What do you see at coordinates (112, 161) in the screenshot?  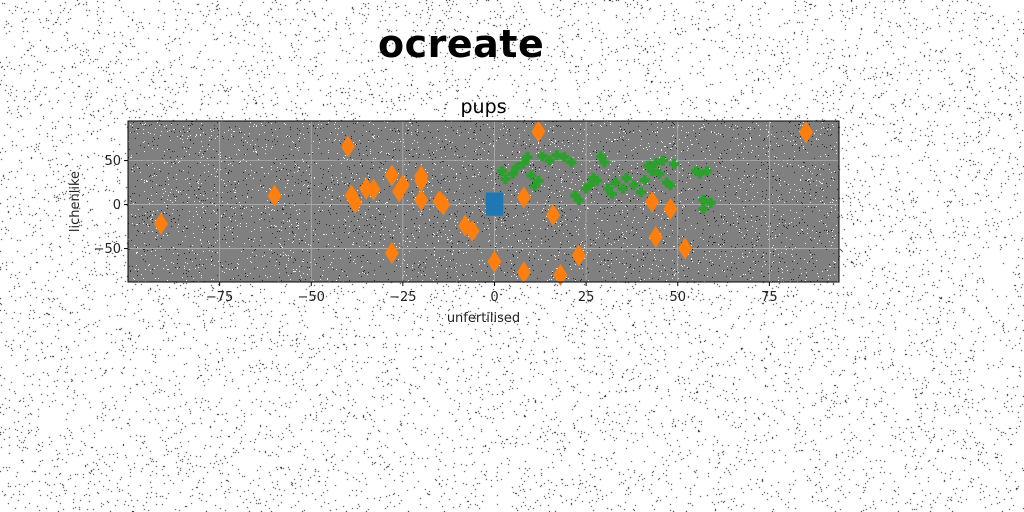 I see `y-tick-label: 50` at bounding box center [112, 161].